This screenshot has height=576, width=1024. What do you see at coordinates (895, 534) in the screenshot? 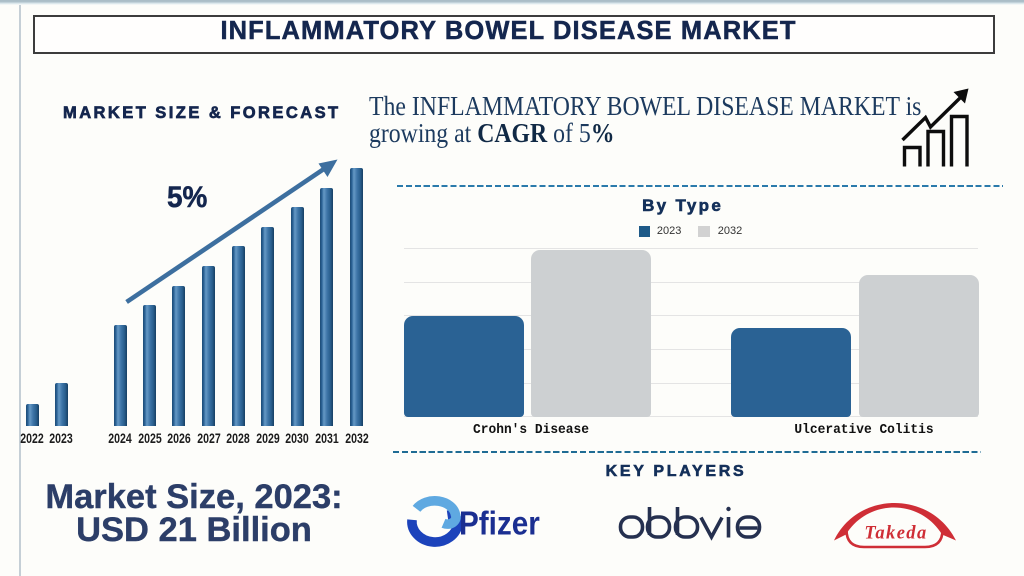
I see `svg-text: Takeda` at bounding box center [895, 534].